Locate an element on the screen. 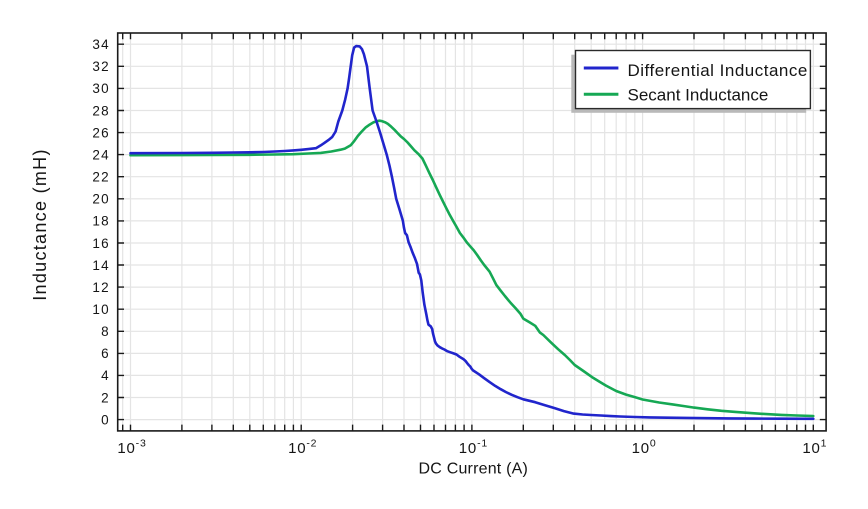 This screenshot has width=868, height=509. svg-text: 4 is located at coordinates (105, 375).